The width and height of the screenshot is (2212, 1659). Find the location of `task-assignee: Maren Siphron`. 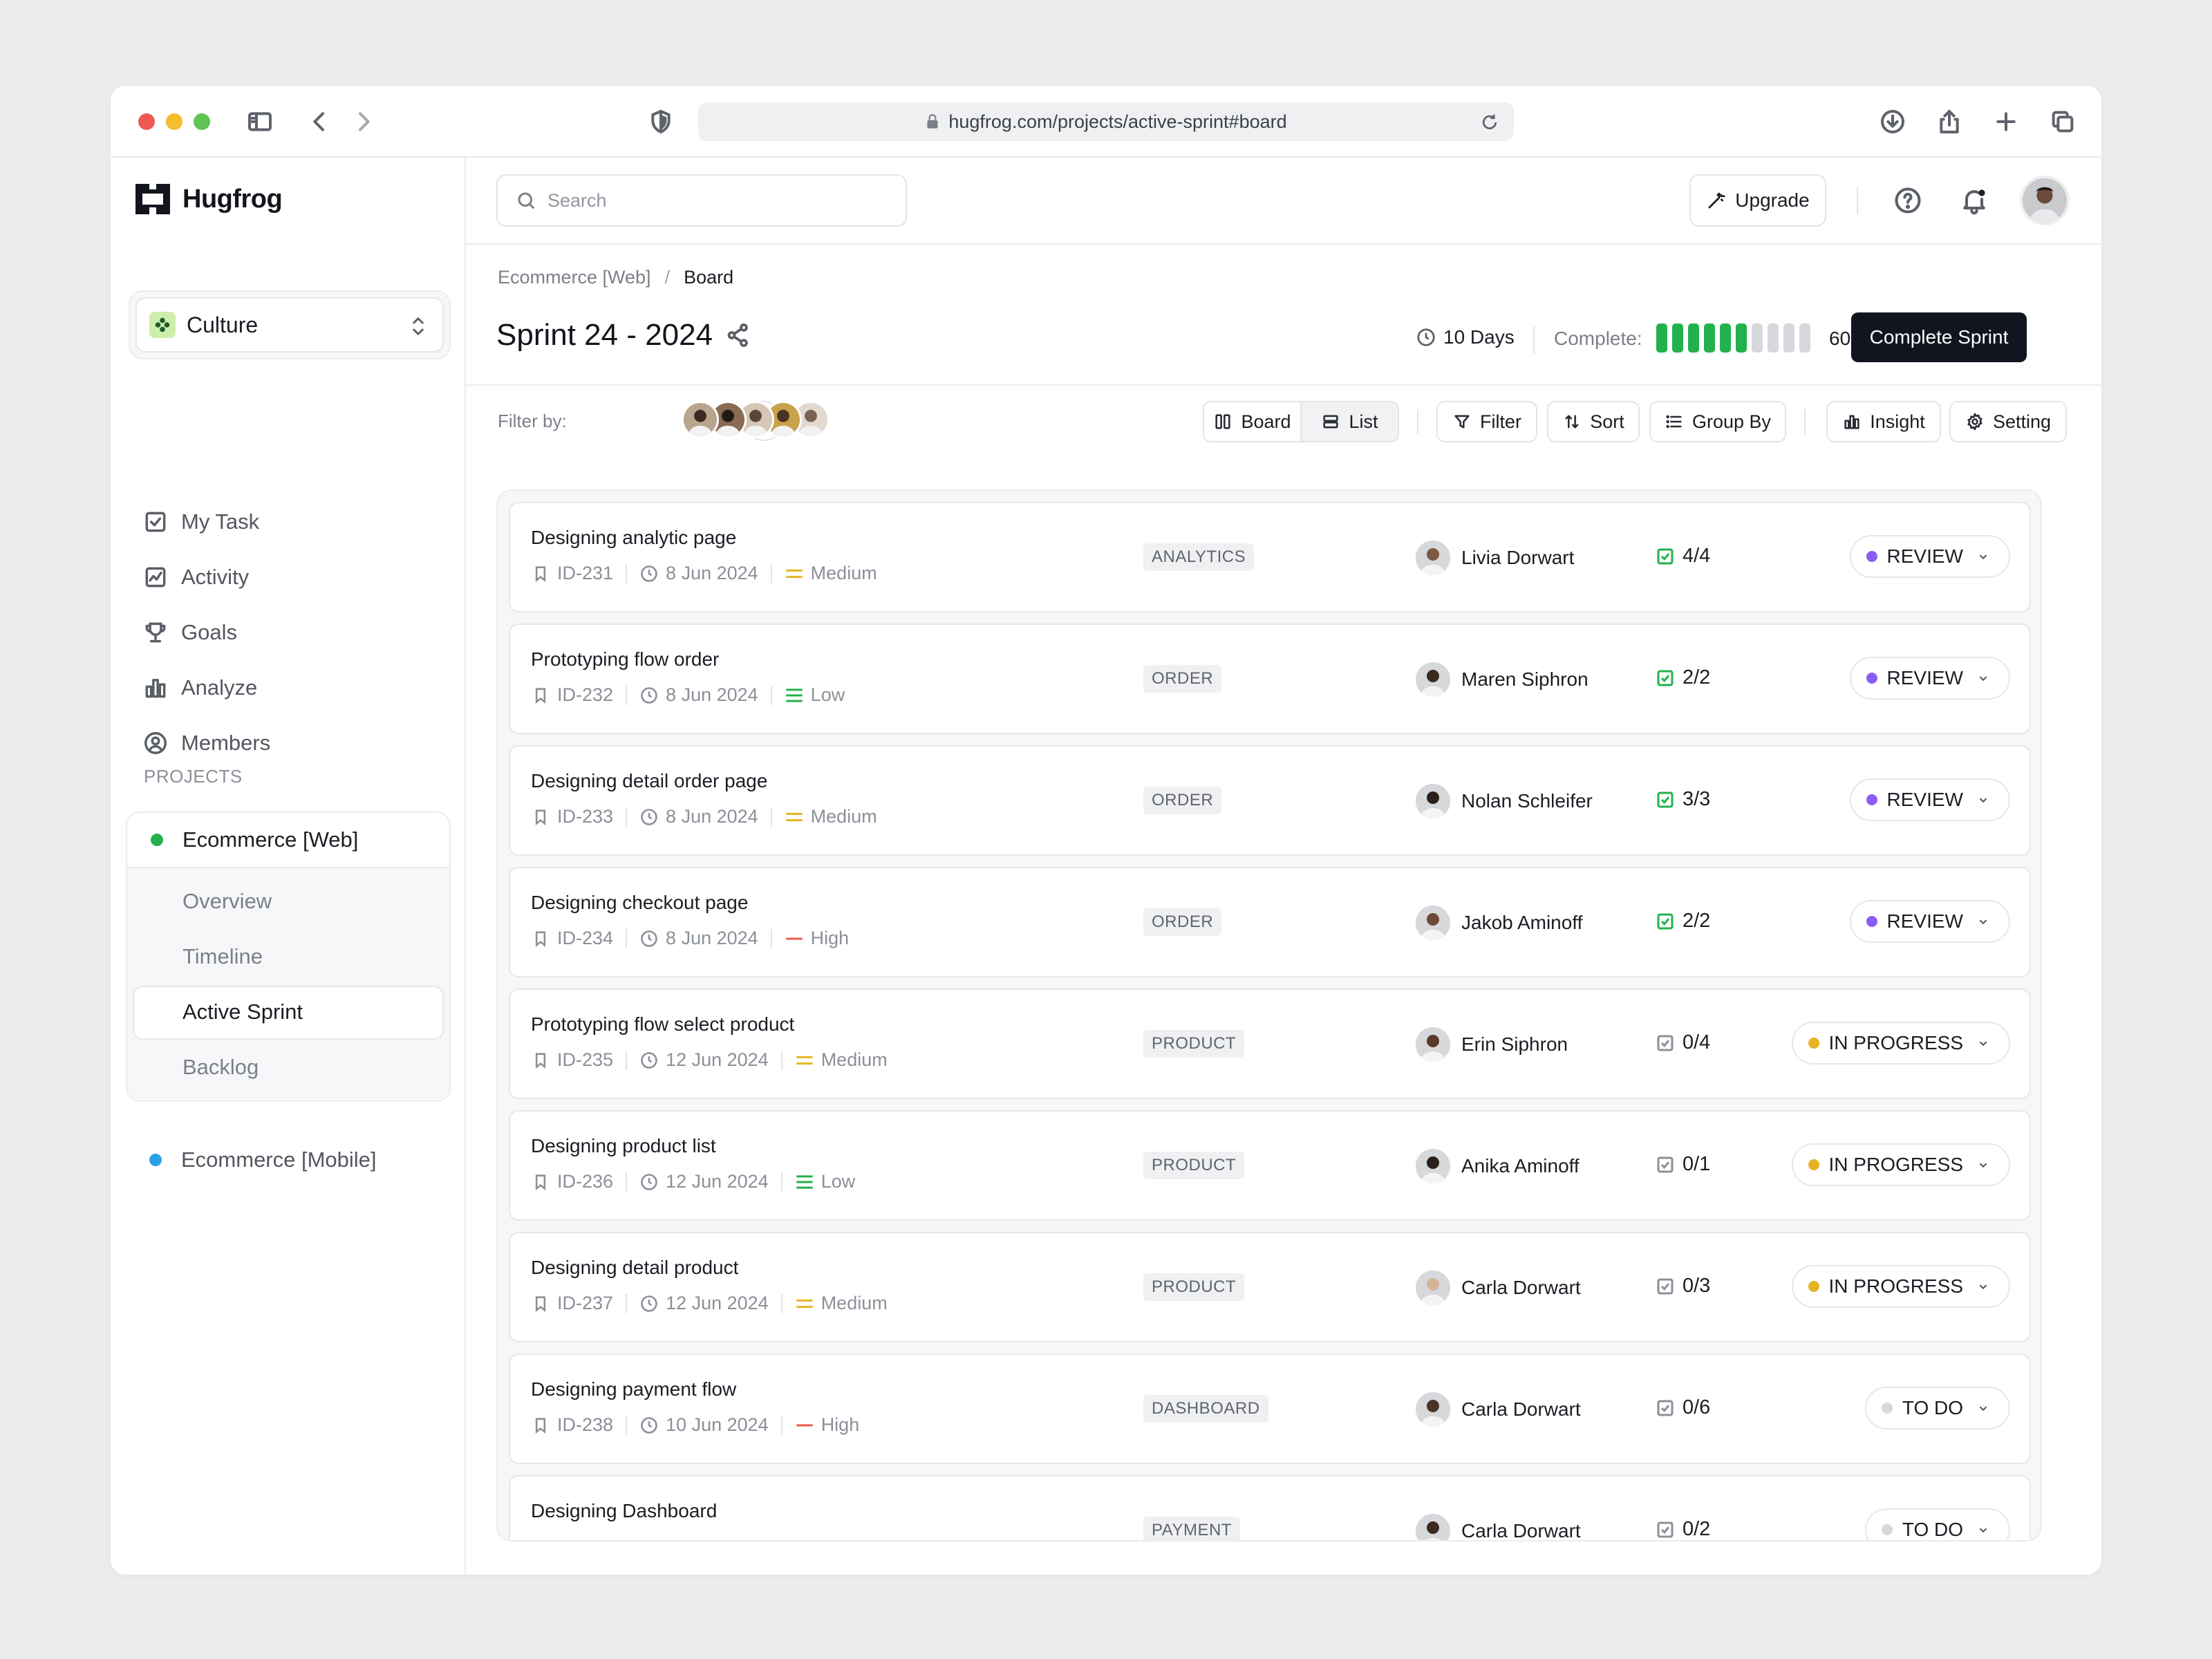

task-assignee: Maren Siphron is located at coordinates (1502, 679).